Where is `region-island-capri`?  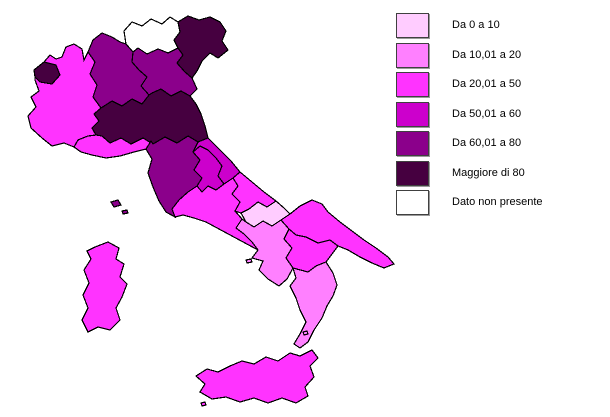 region-island-capri is located at coordinates (249, 261).